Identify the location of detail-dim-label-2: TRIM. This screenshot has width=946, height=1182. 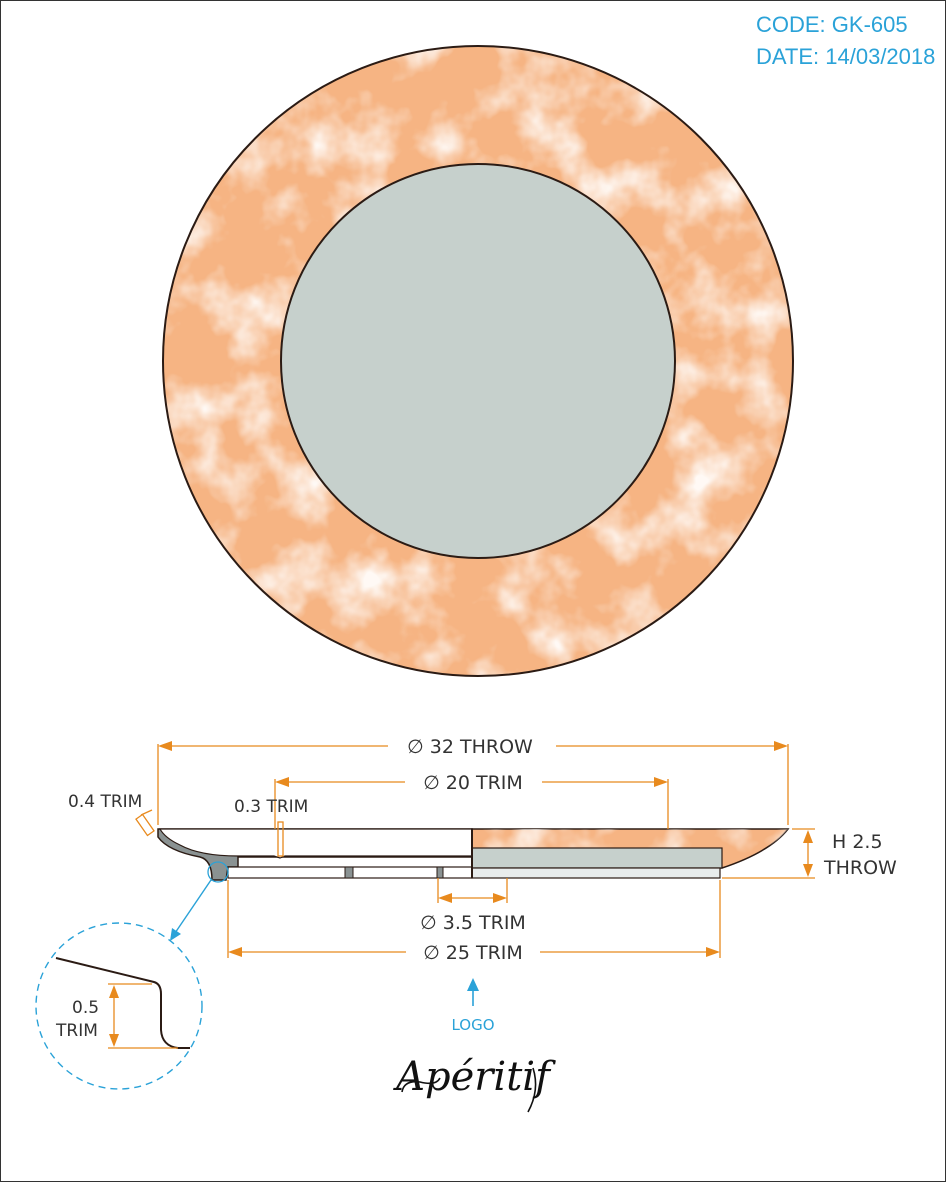
(76, 1031).